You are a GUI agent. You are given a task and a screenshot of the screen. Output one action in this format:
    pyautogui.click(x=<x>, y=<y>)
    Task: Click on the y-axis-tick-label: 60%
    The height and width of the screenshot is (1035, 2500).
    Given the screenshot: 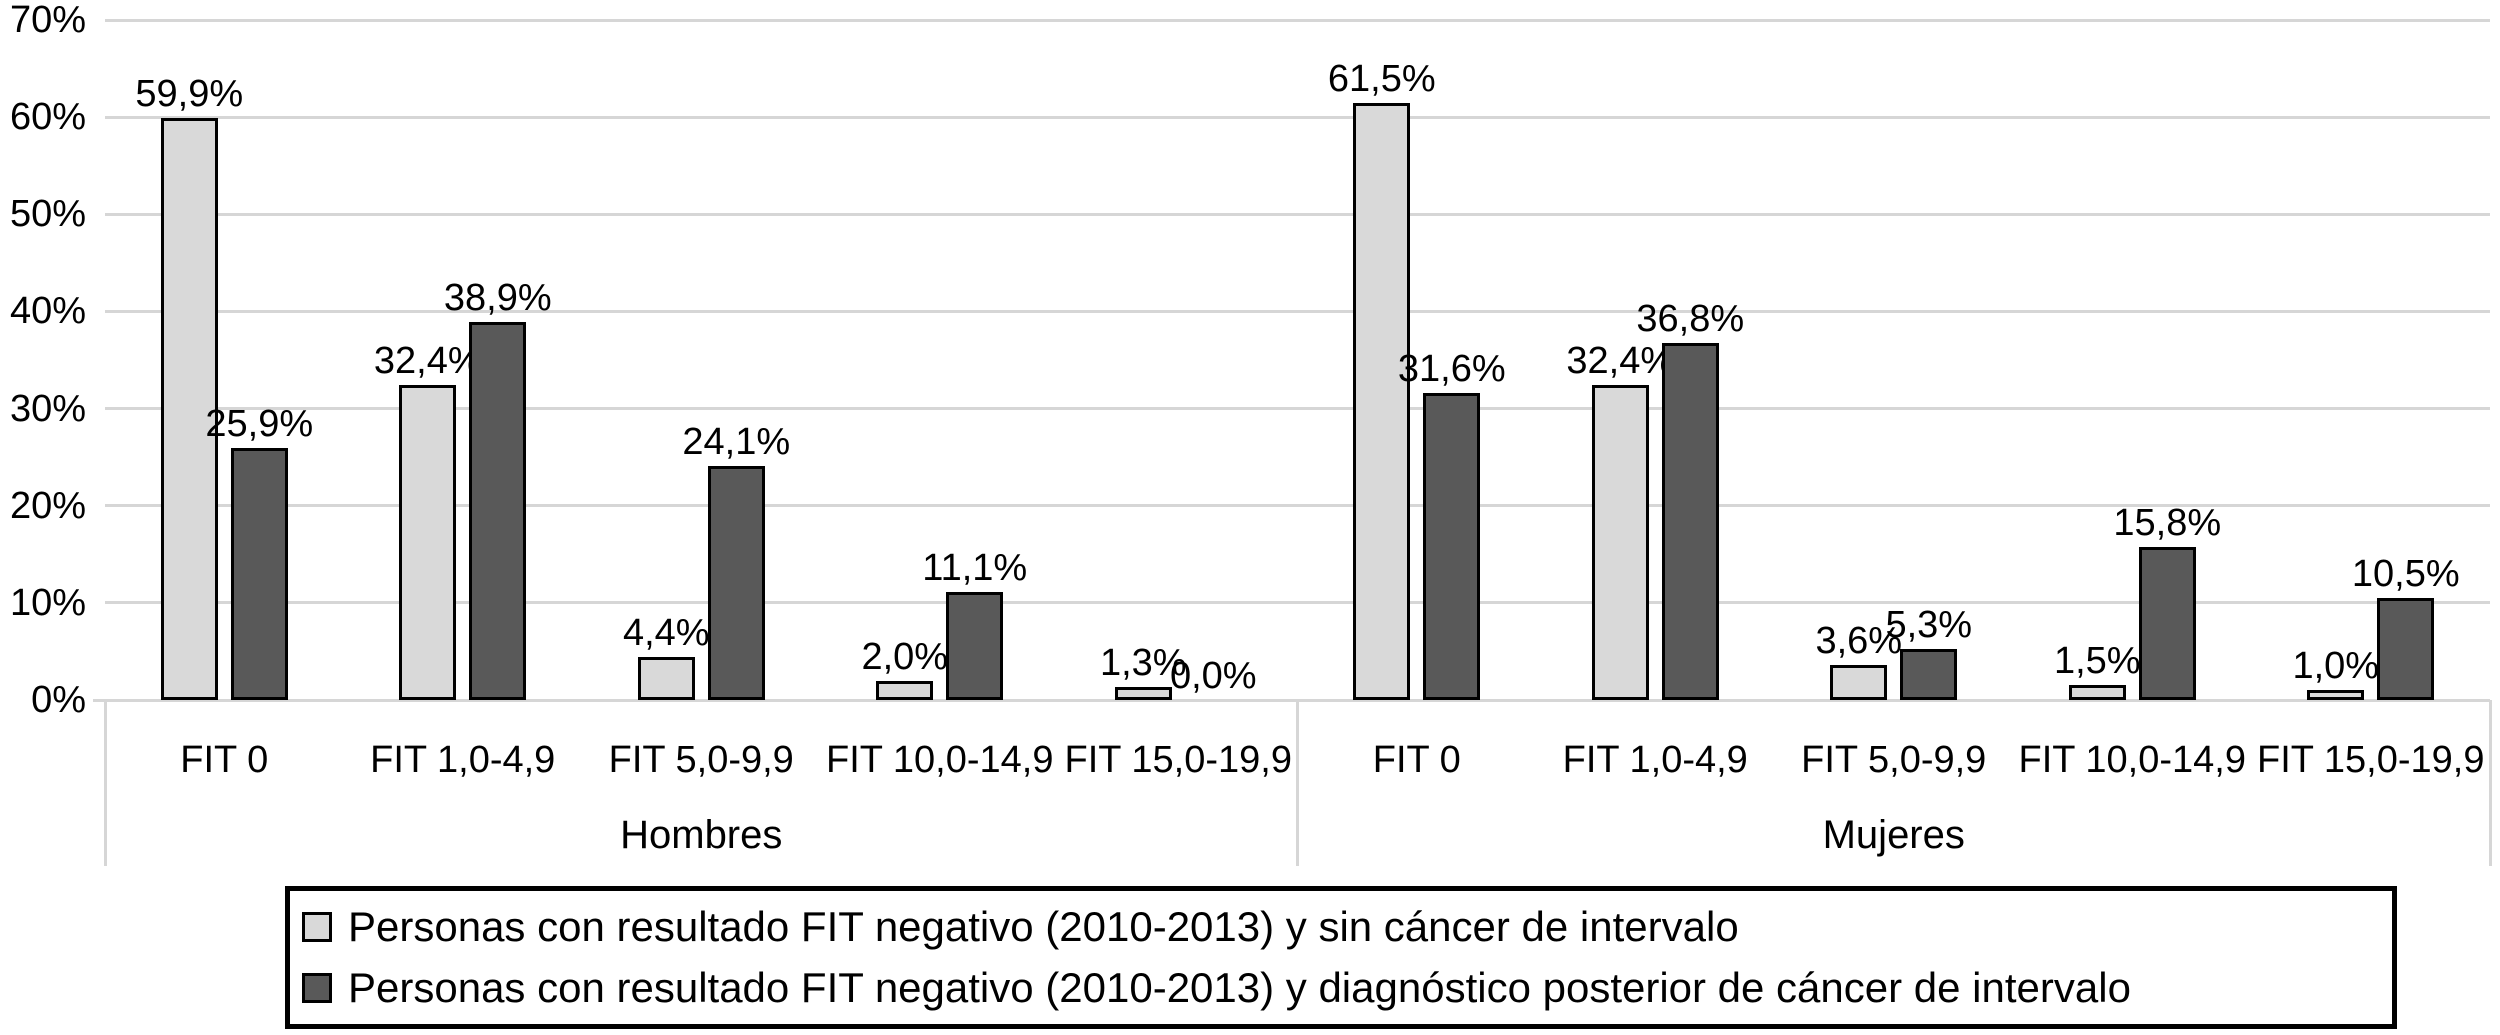 What is the action you would take?
    pyautogui.click(x=47, y=117)
    